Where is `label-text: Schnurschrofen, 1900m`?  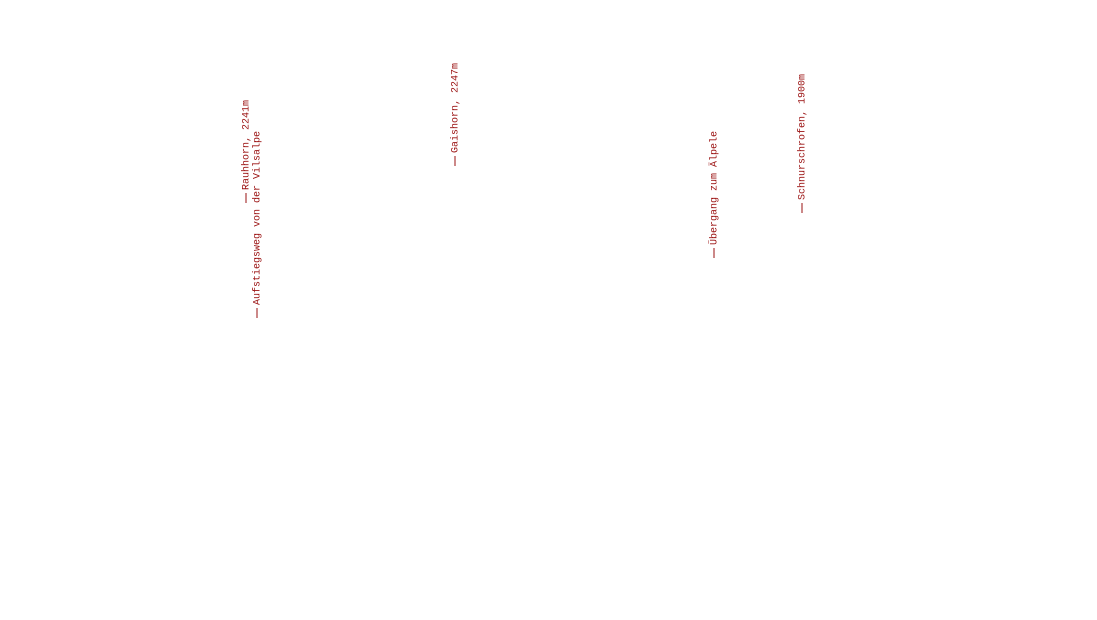 label-text: Schnurschrofen, 1900m is located at coordinates (803, 137).